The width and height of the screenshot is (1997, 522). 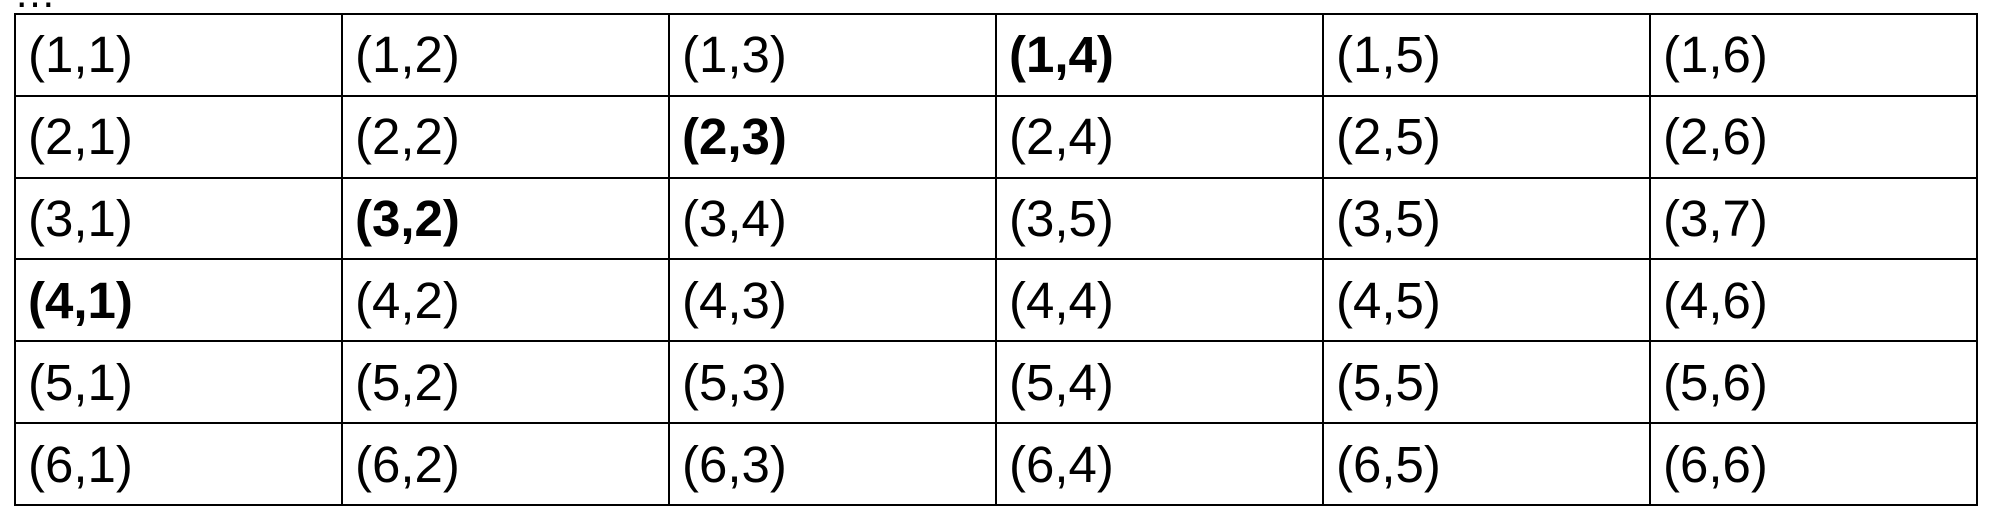 I want to click on table-cell: (1,4), so click(x=1159, y=55).